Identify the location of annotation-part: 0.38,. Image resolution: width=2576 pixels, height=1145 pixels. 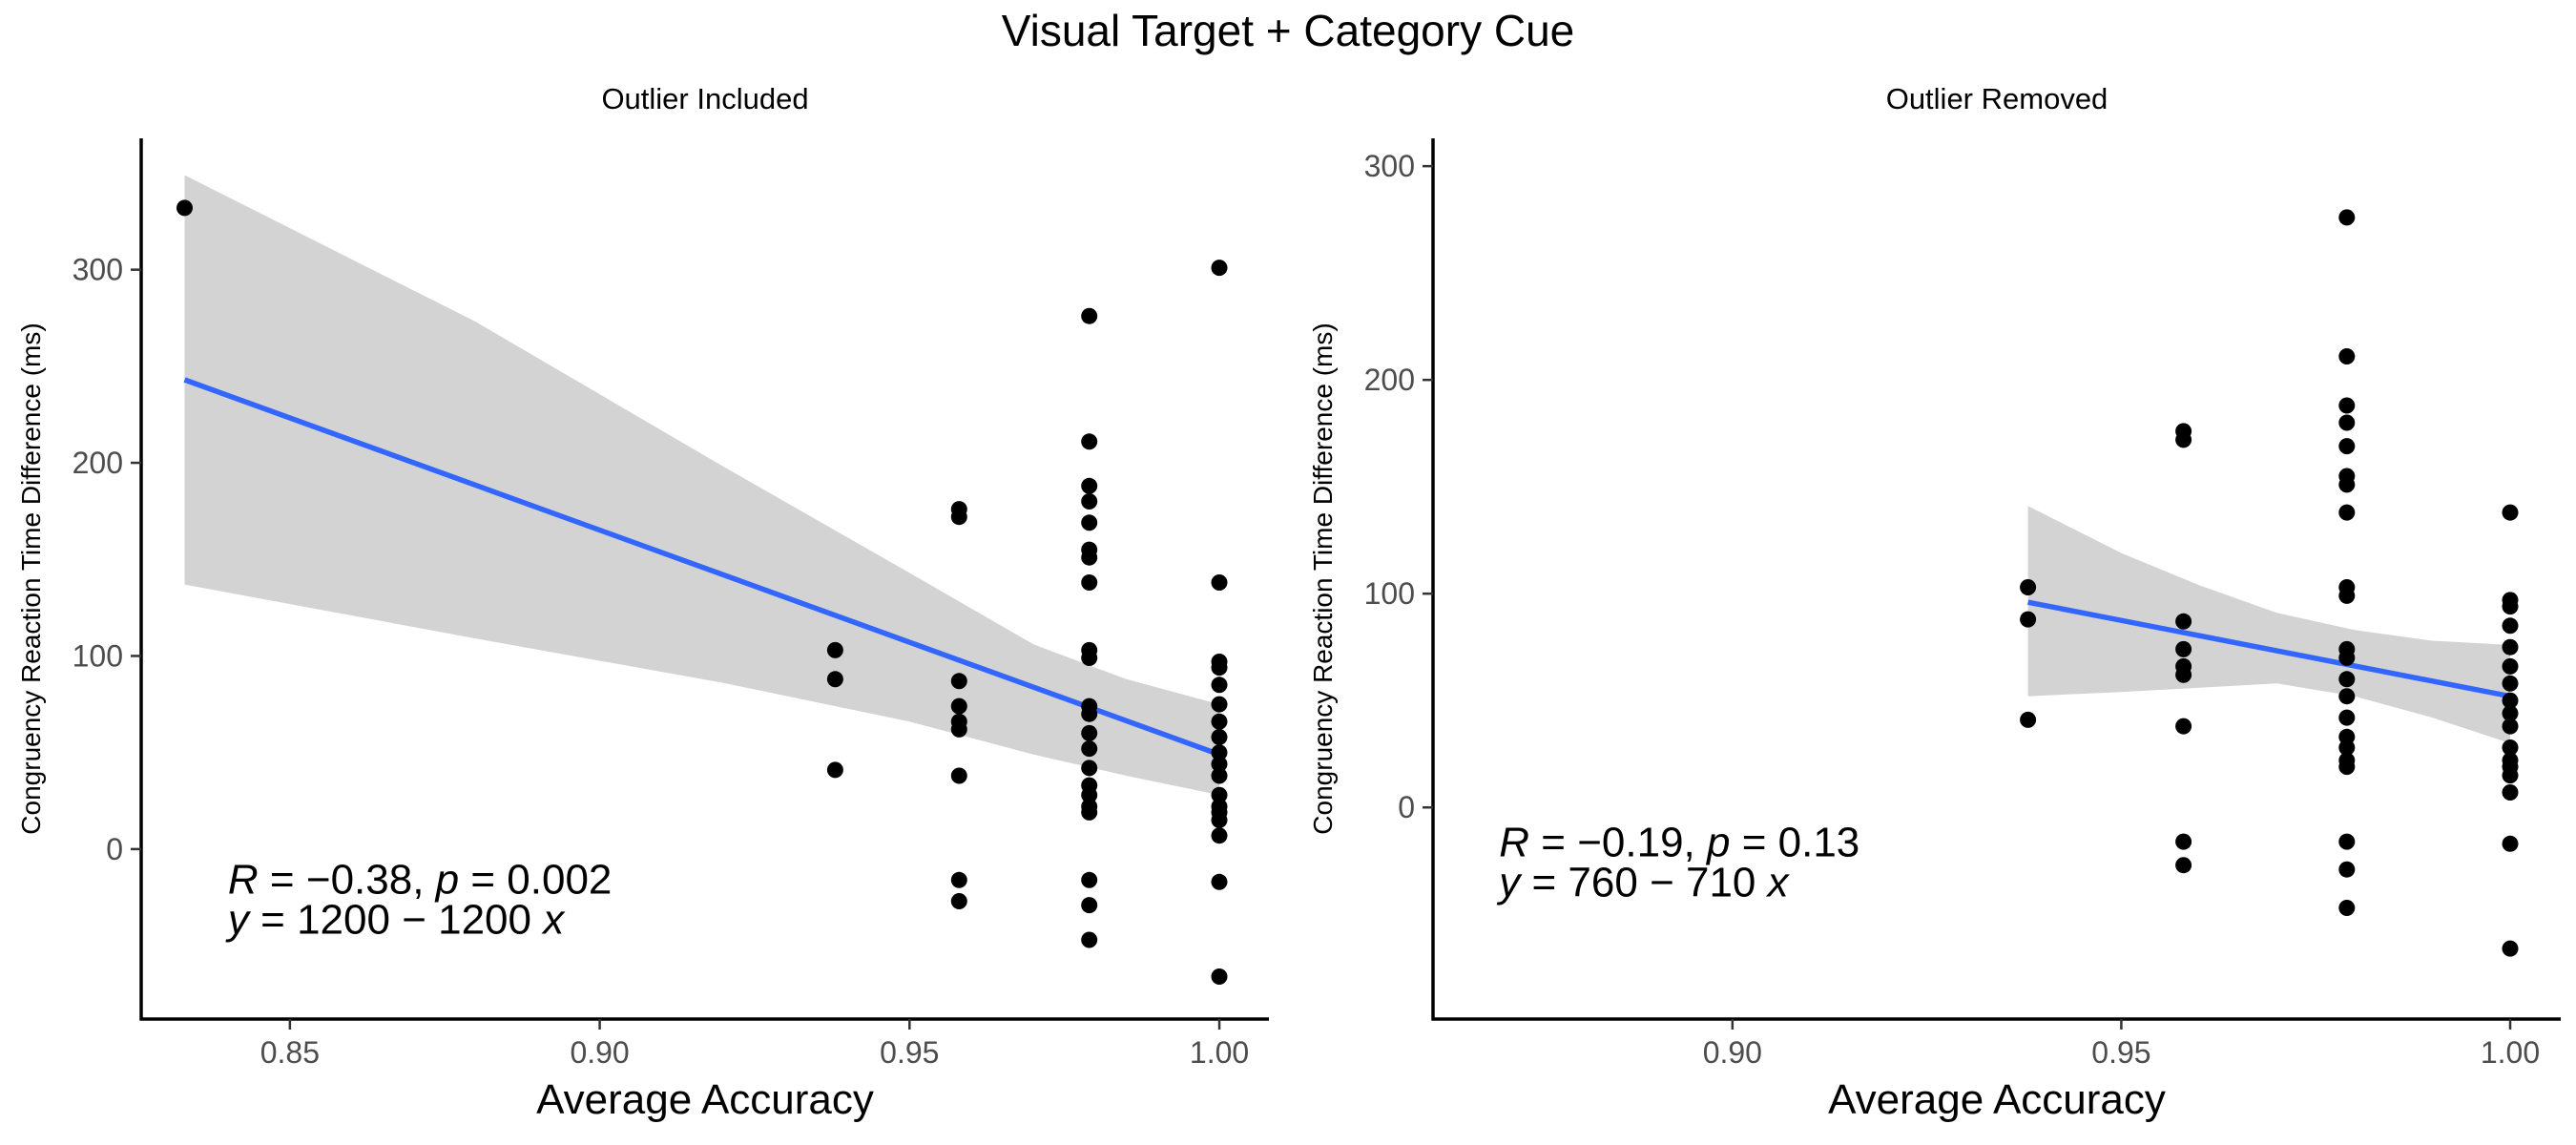
(383, 879).